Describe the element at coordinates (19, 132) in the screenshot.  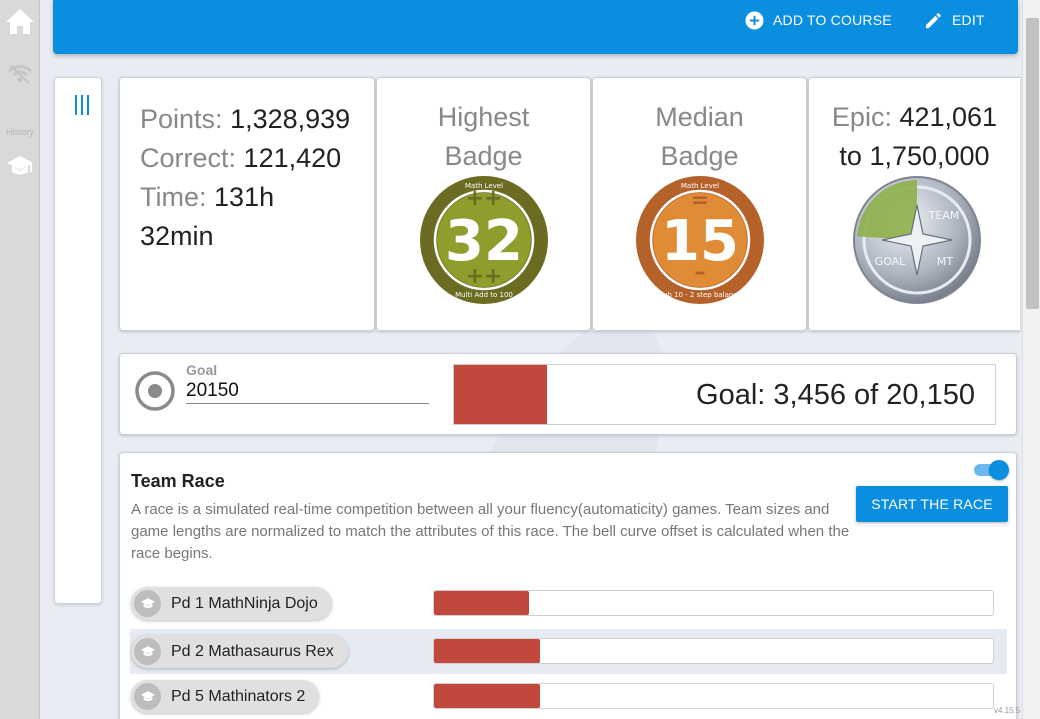
I see `history-label: History` at that location.